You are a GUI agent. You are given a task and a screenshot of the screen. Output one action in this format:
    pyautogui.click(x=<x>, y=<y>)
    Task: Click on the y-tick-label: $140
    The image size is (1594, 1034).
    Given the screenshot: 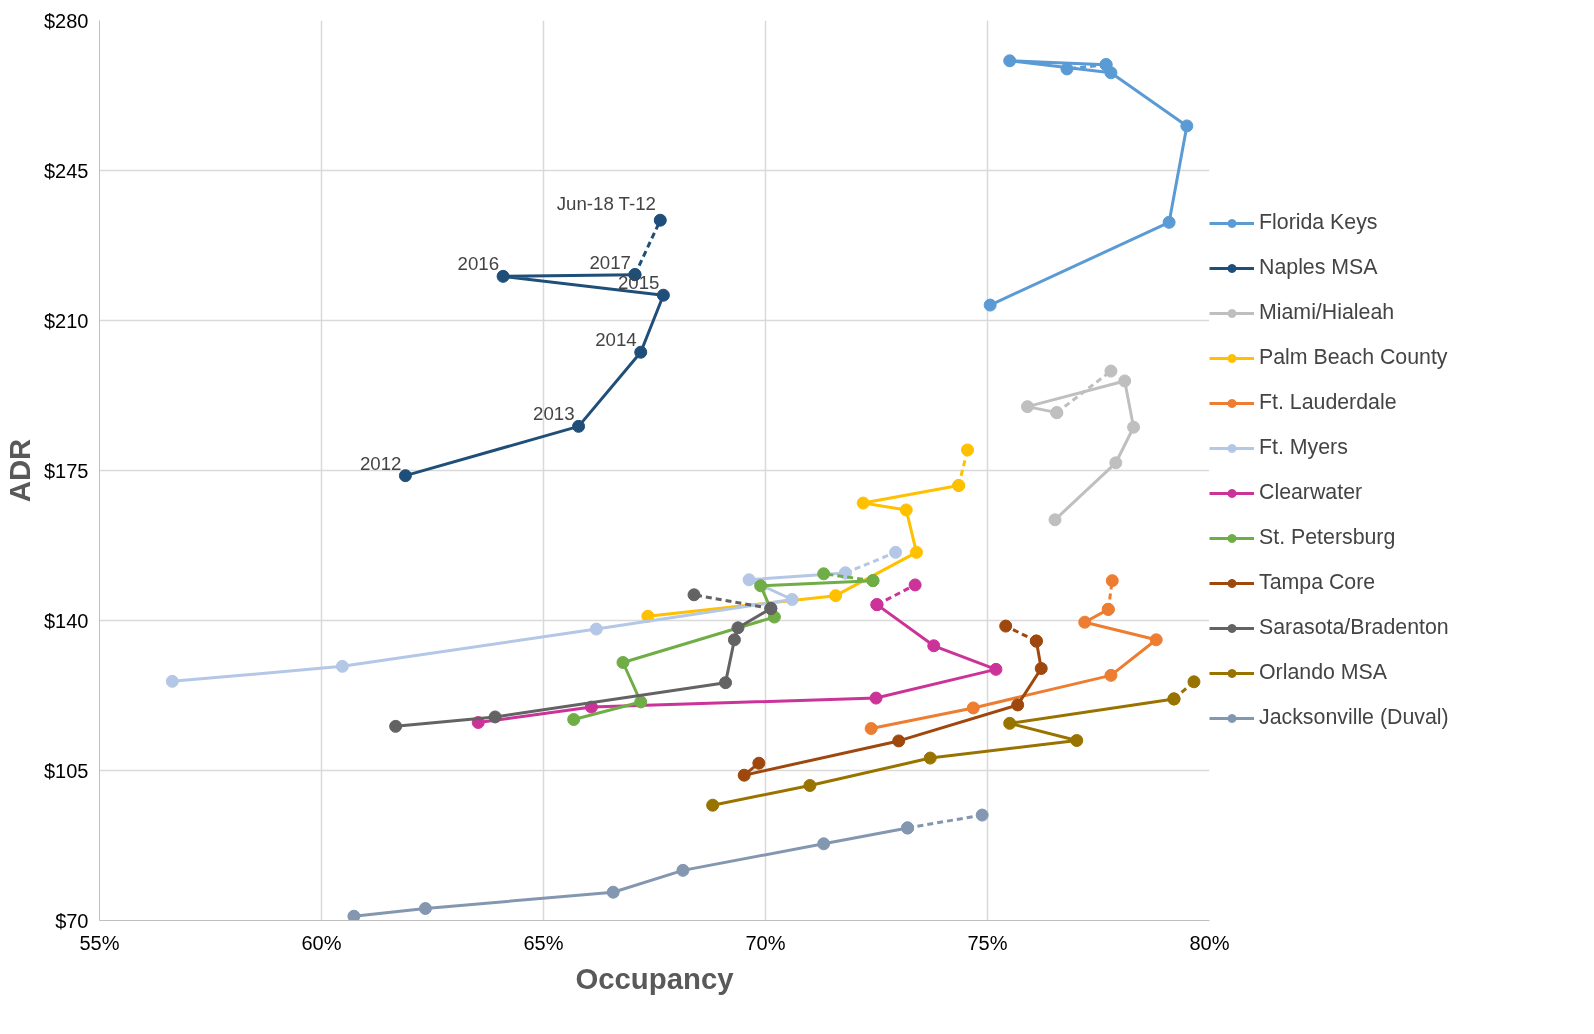 What is the action you would take?
    pyautogui.click(x=66, y=620)
    